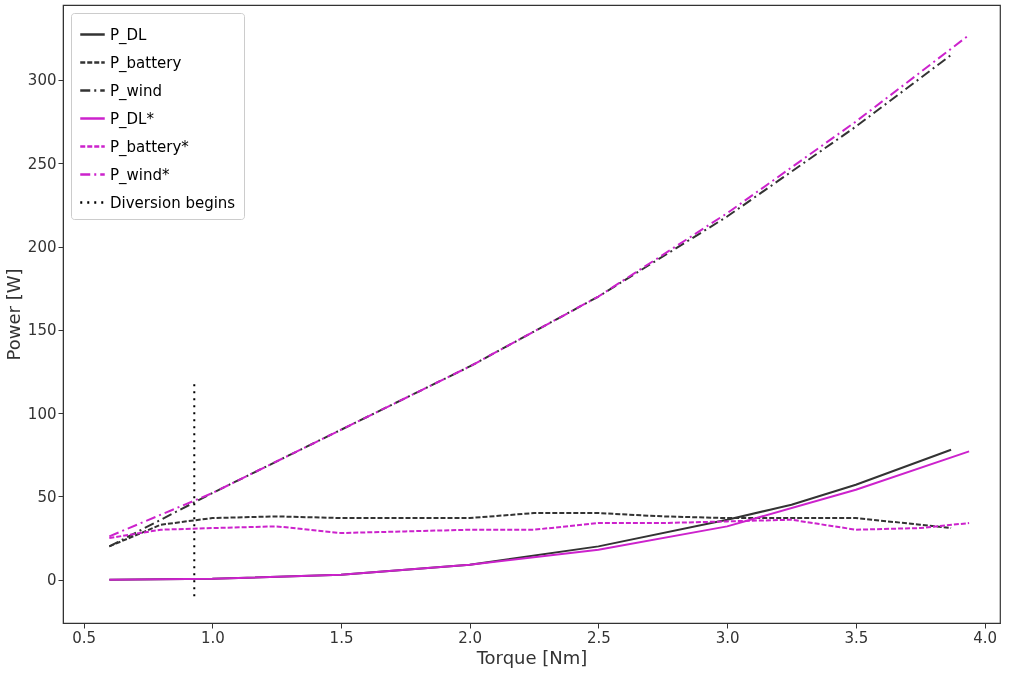 The height and width of the screenshot is (684, 1018). What do you see at coordinates (531, 657) in the screenshot?
I see `x-axis-title: Torque [Nm]` at bounding box center [531, 657].